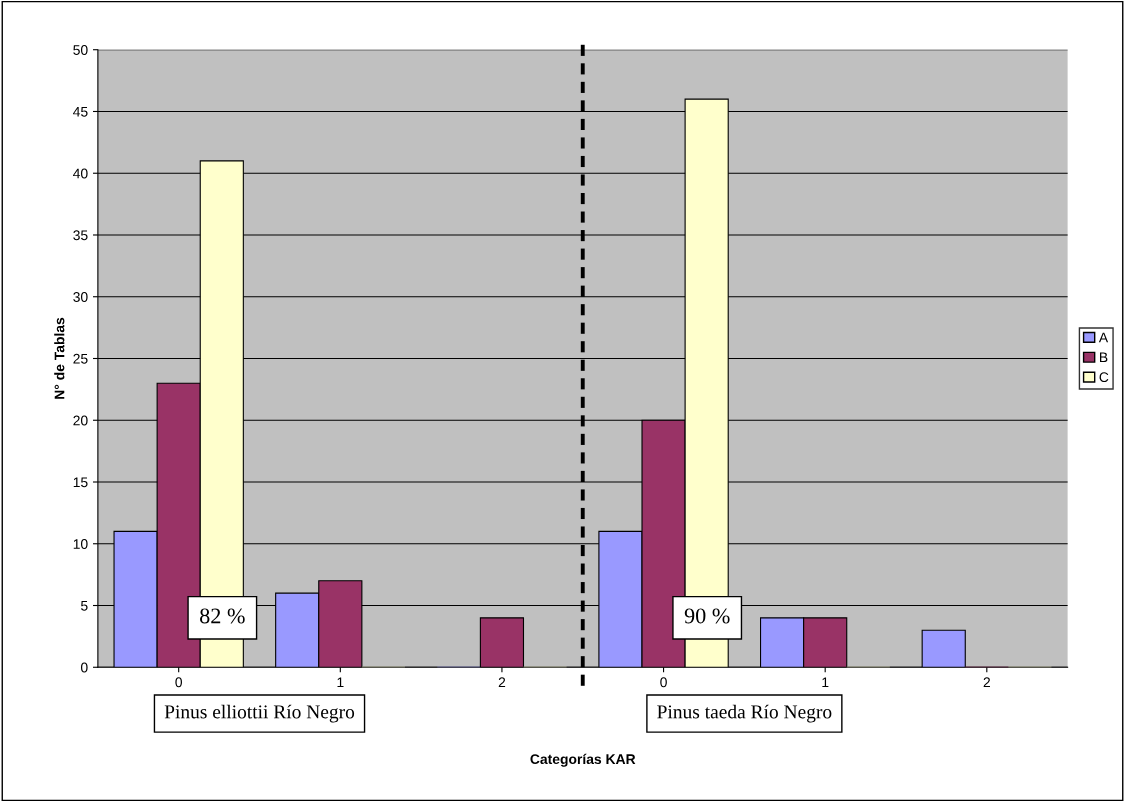  What do you see at coordinates (1103, 337) in the screenshot?
I see `legend-label: A` at bounding box center [1103, 337].